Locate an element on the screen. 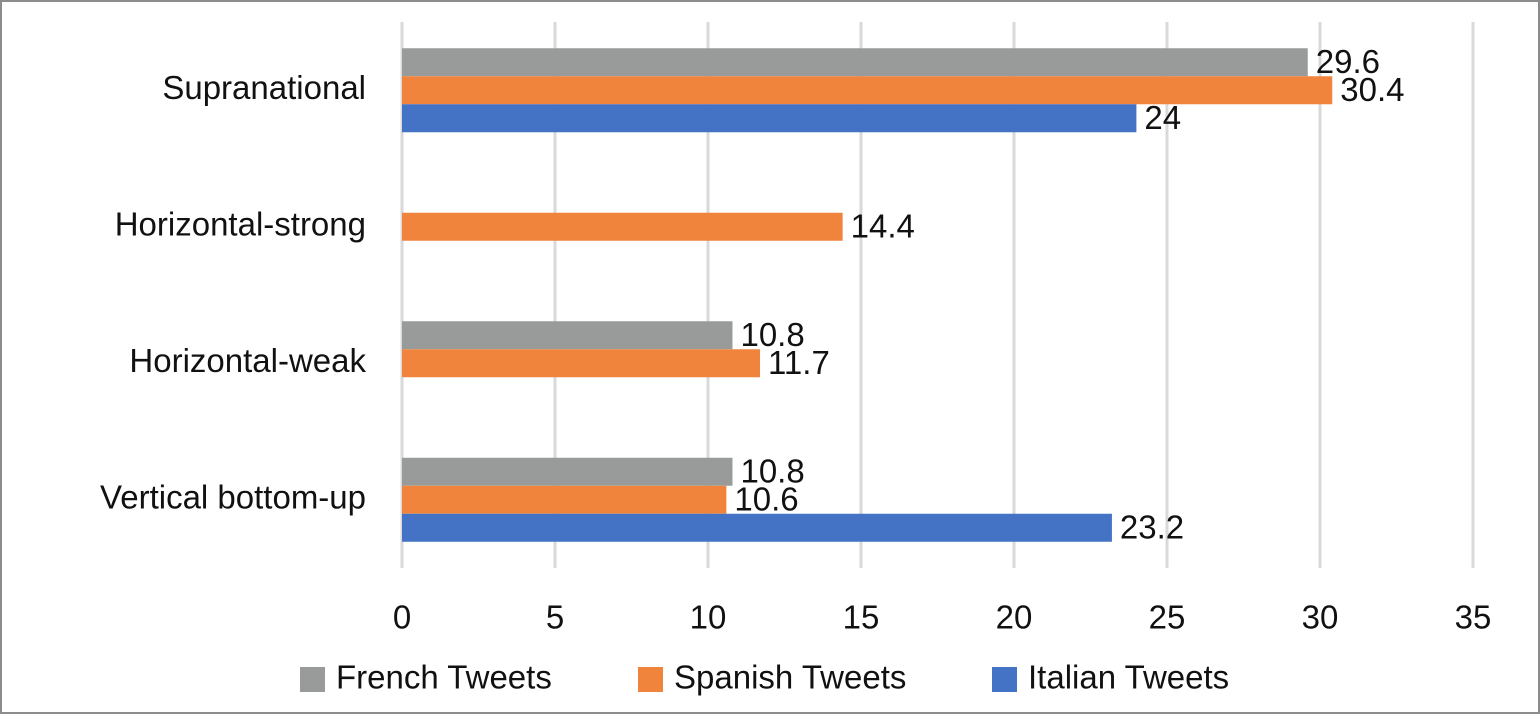 Image resolution: width=1540 pixels, height=714 pixels. value-label: 30.4 is located at coordinates (1372, 89).